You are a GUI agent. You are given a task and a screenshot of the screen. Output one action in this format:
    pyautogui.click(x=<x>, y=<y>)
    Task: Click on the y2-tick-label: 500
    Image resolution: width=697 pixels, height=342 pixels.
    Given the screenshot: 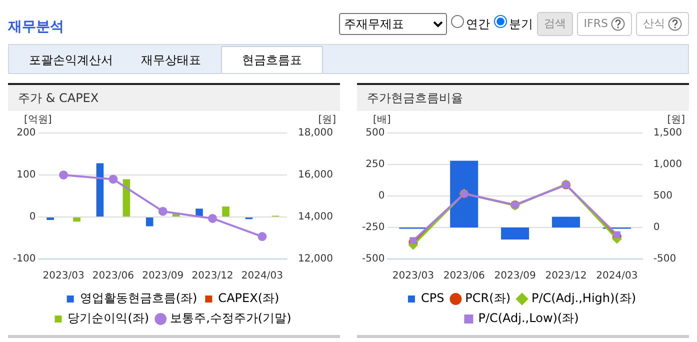 What is the action you would take?
    pyautogui.click(x=662, y=196)
    